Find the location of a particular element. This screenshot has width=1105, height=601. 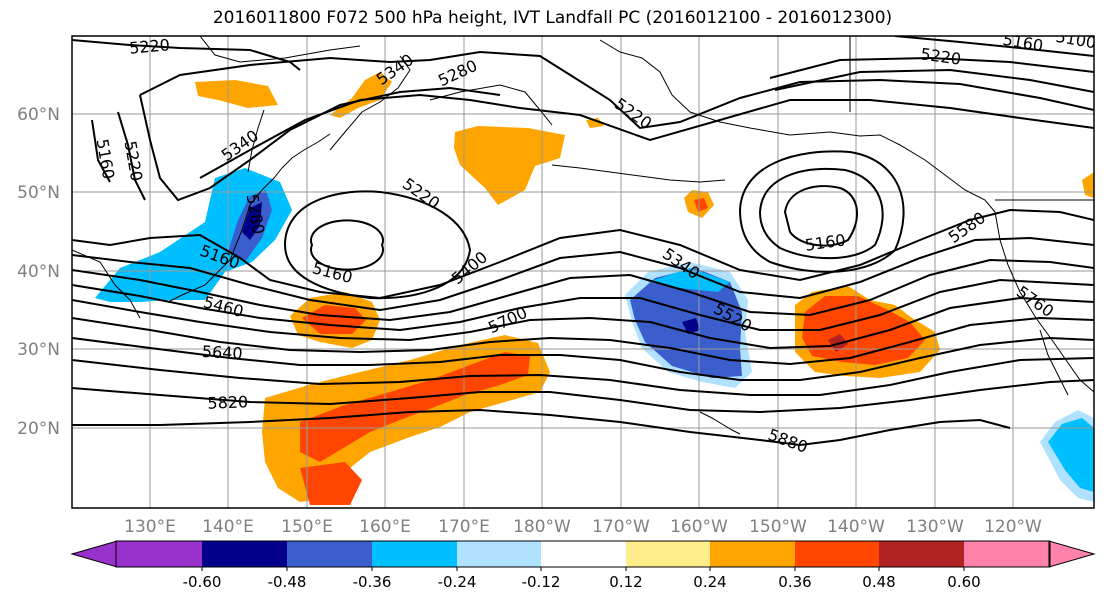

colorbar-ticks is located at coordinates (583, 569).